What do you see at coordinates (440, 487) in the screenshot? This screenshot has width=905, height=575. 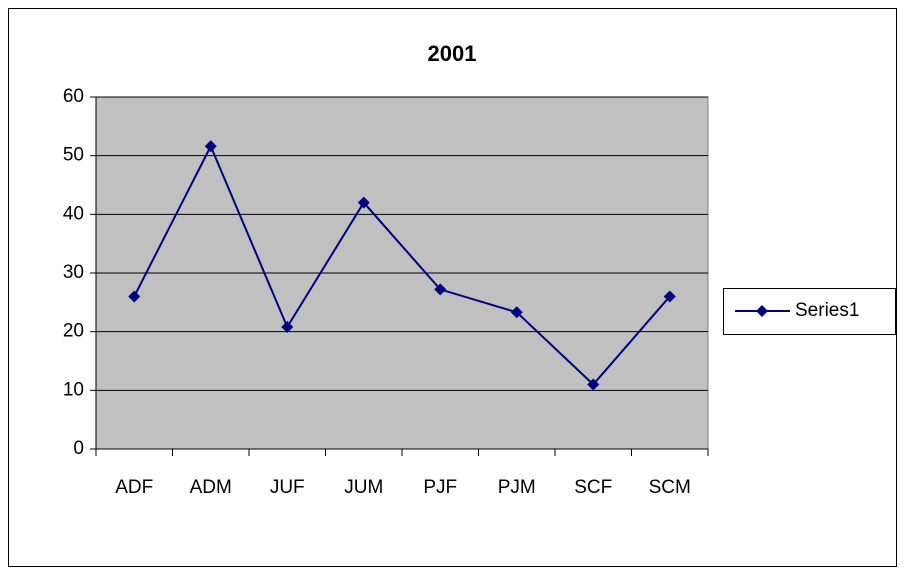 I see `x-tick-label: PJF` at bounding box center [440, 487].